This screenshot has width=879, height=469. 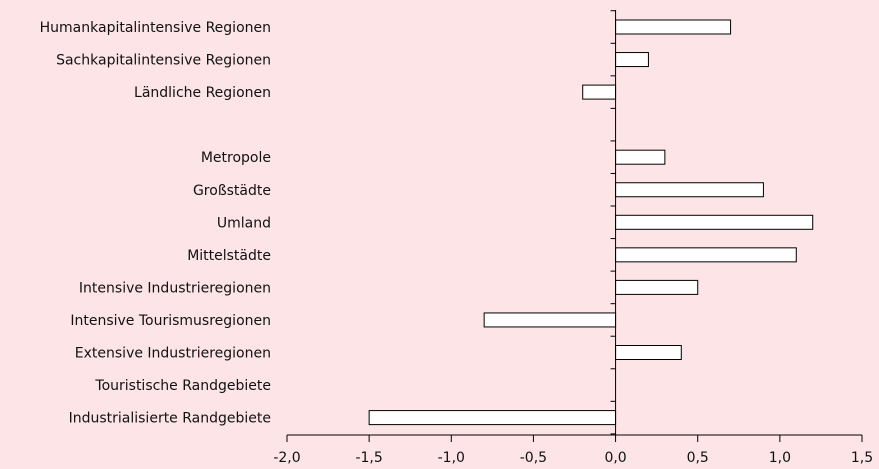 What do you see at coordinates (698, 458) in the screenshot?
I see `x-tick-label-5: 0,5` at bounding box center [698, 458].